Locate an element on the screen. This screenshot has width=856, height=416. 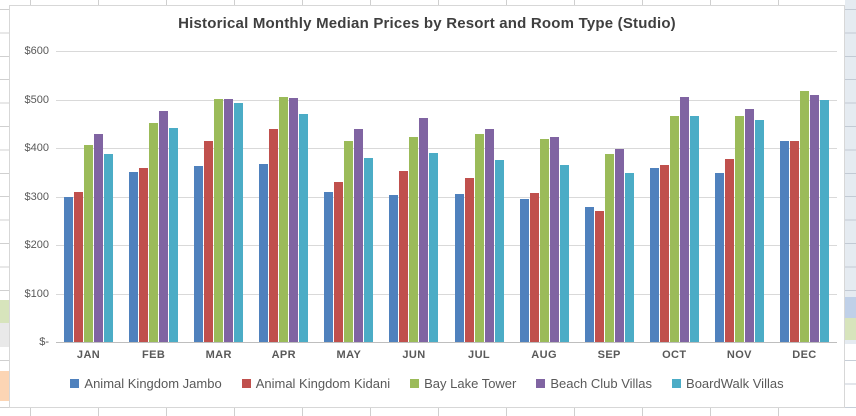
y-axis-tick-labels: $600 $500 $400 $300 $200 $100 $- is located at coordinates (29, 196).